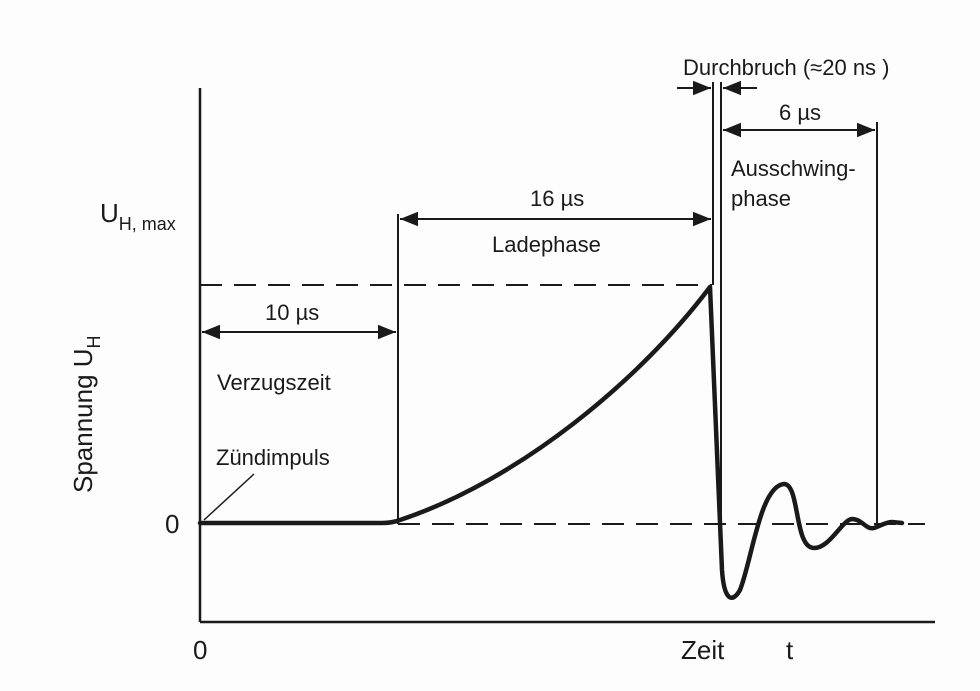  What do you see at coordinates (546, 244) in the screenshot?
I see `charge-name-label: Ladephase` at bounding box center [546, 244].